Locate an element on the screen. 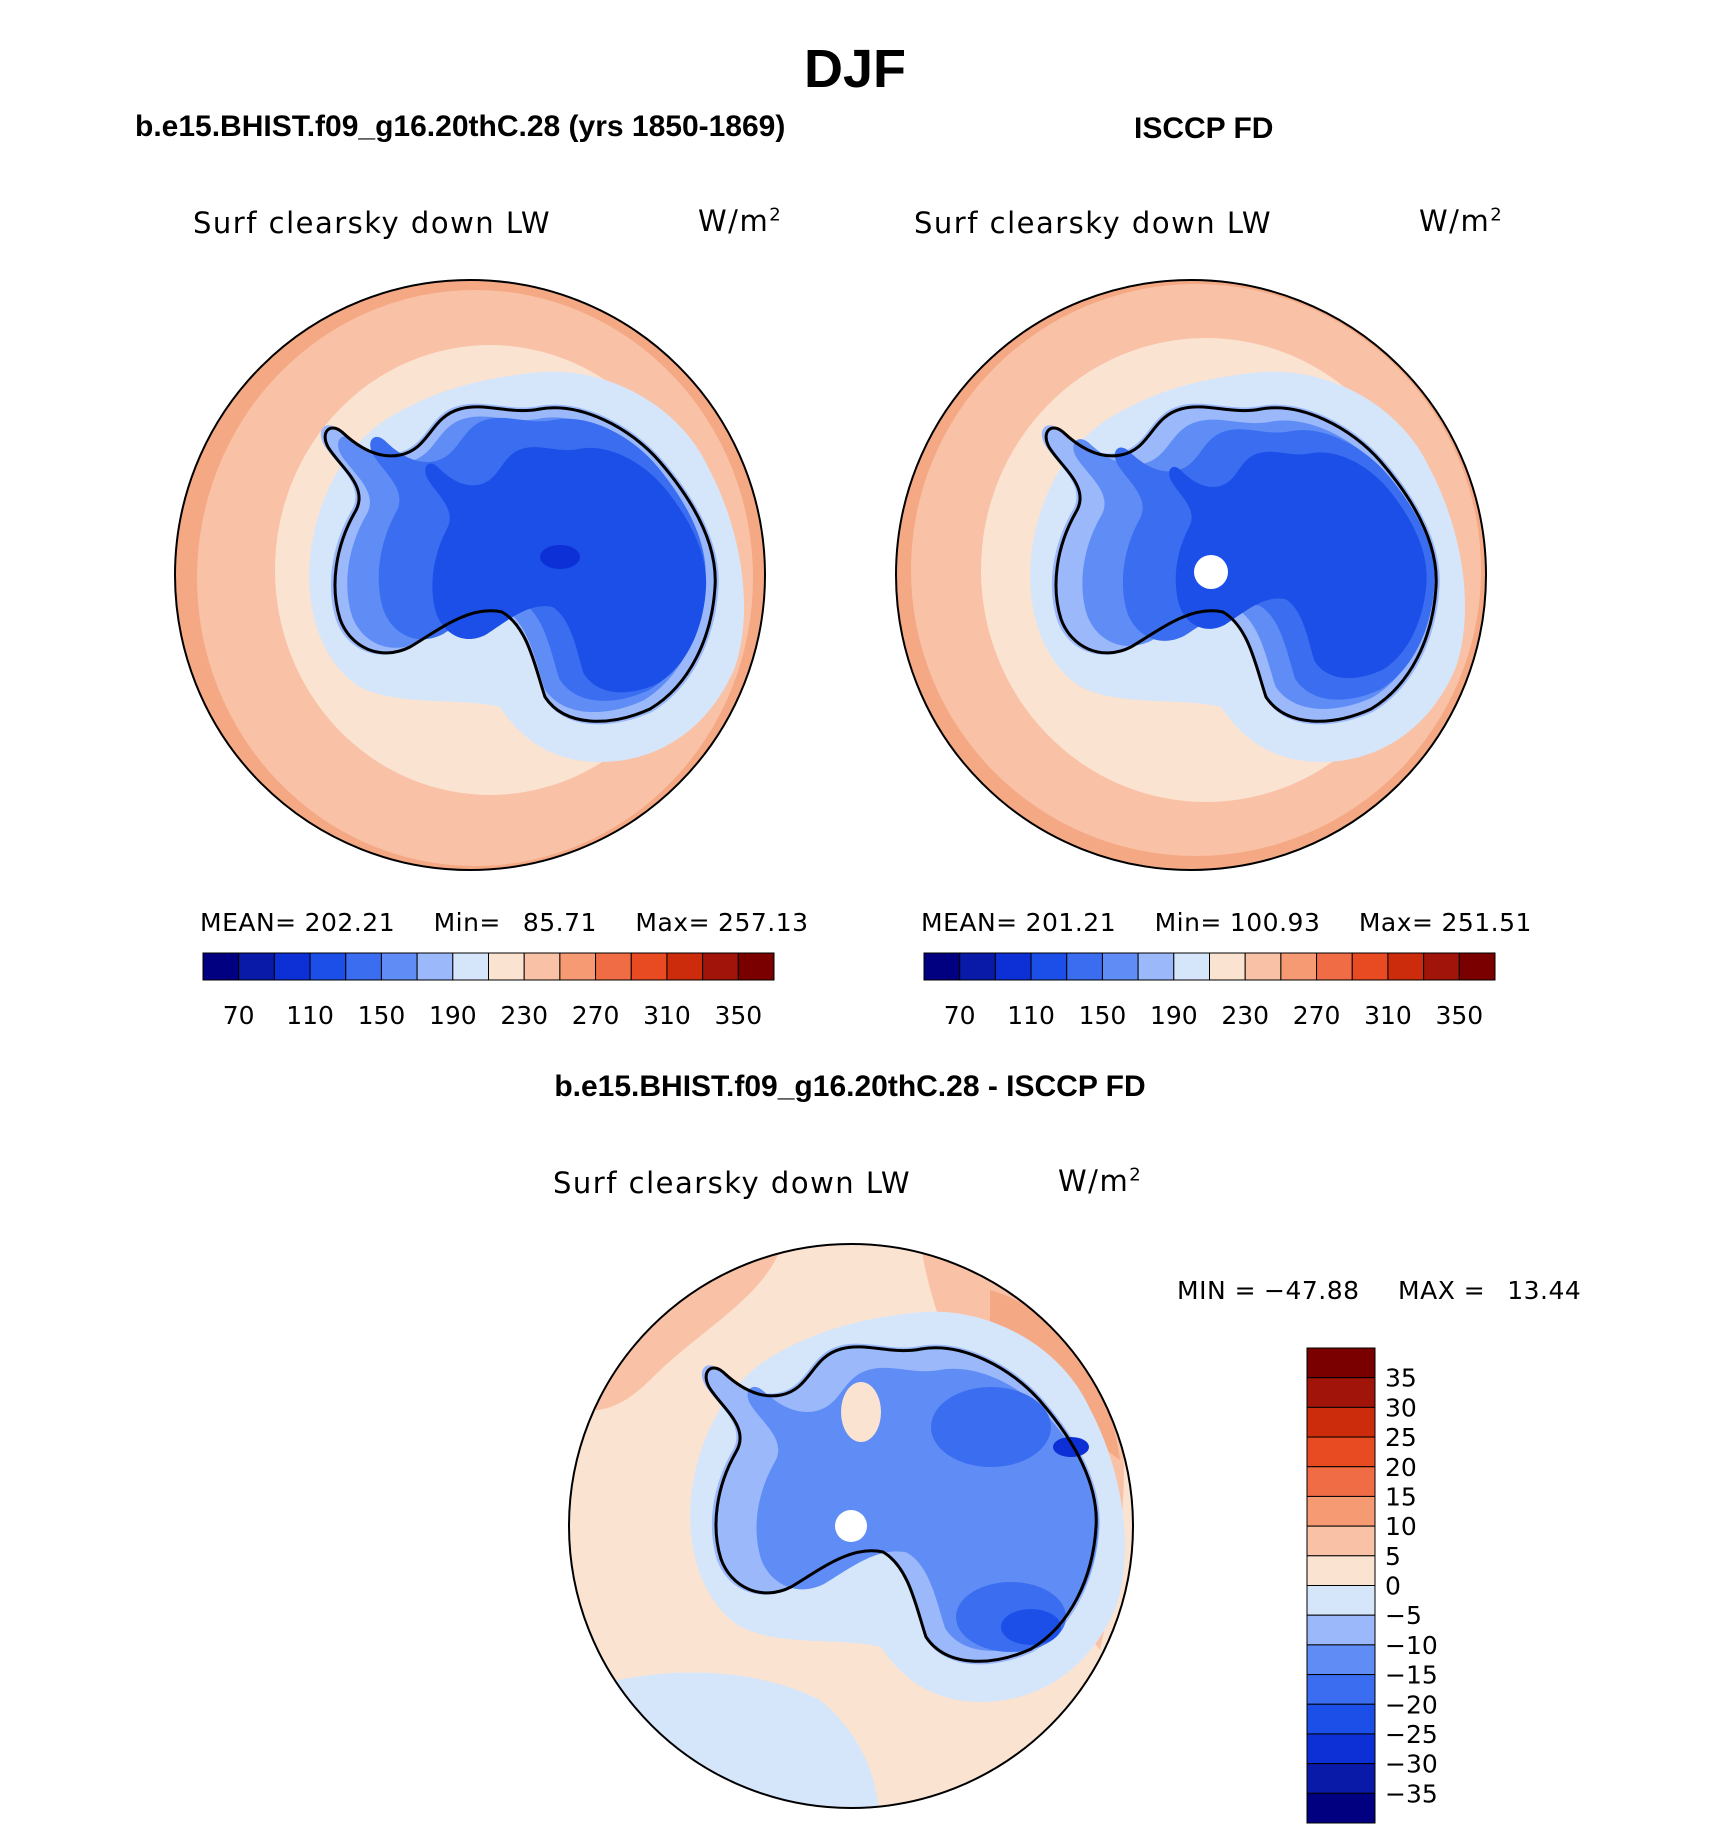 The height and width of the screenshot is (1840, 1710). colorbar-tick-label: 20 is located at coordinates (1401, 1467).